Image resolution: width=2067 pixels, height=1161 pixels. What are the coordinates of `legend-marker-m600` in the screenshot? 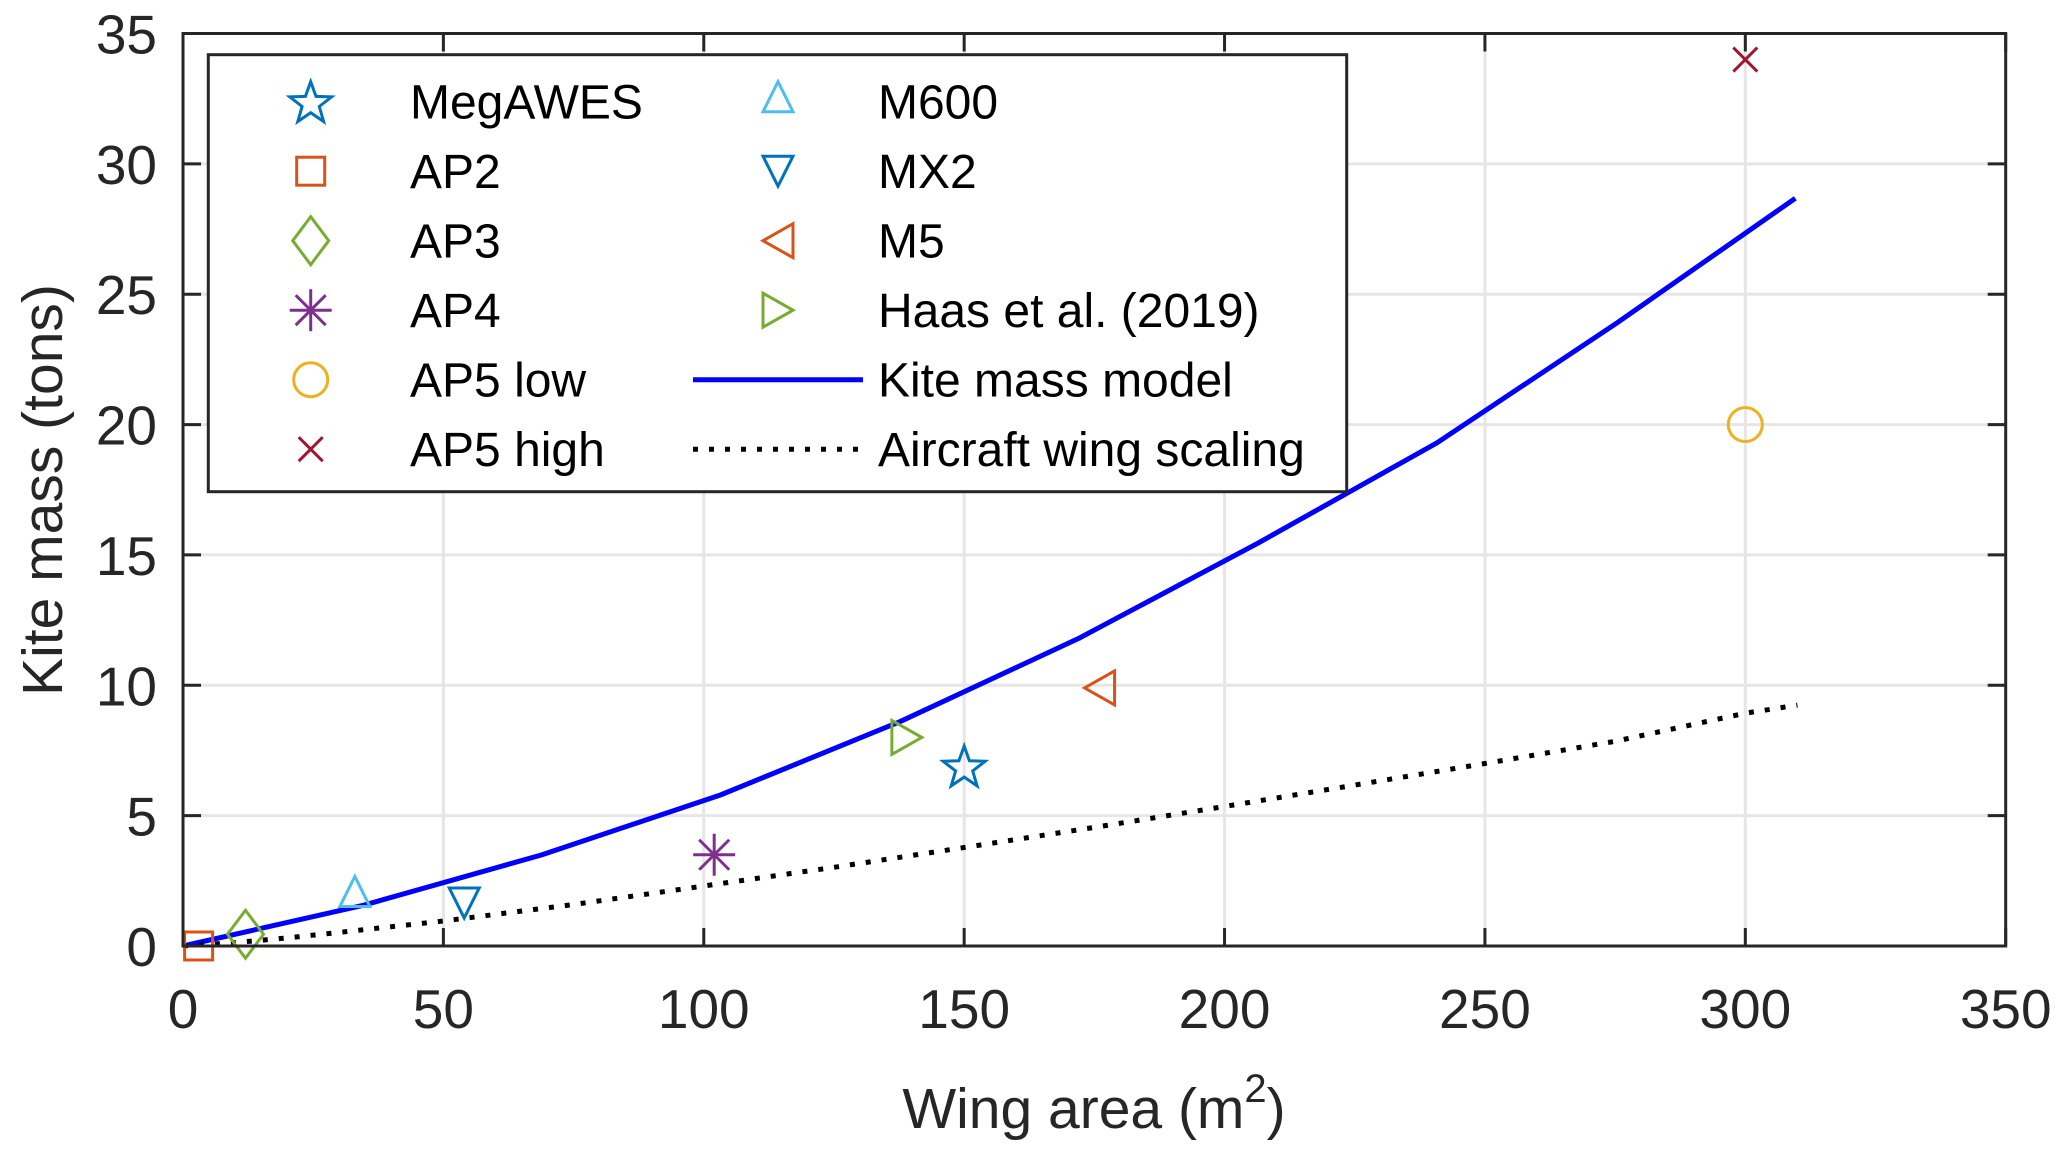 It's located at (778, 96).